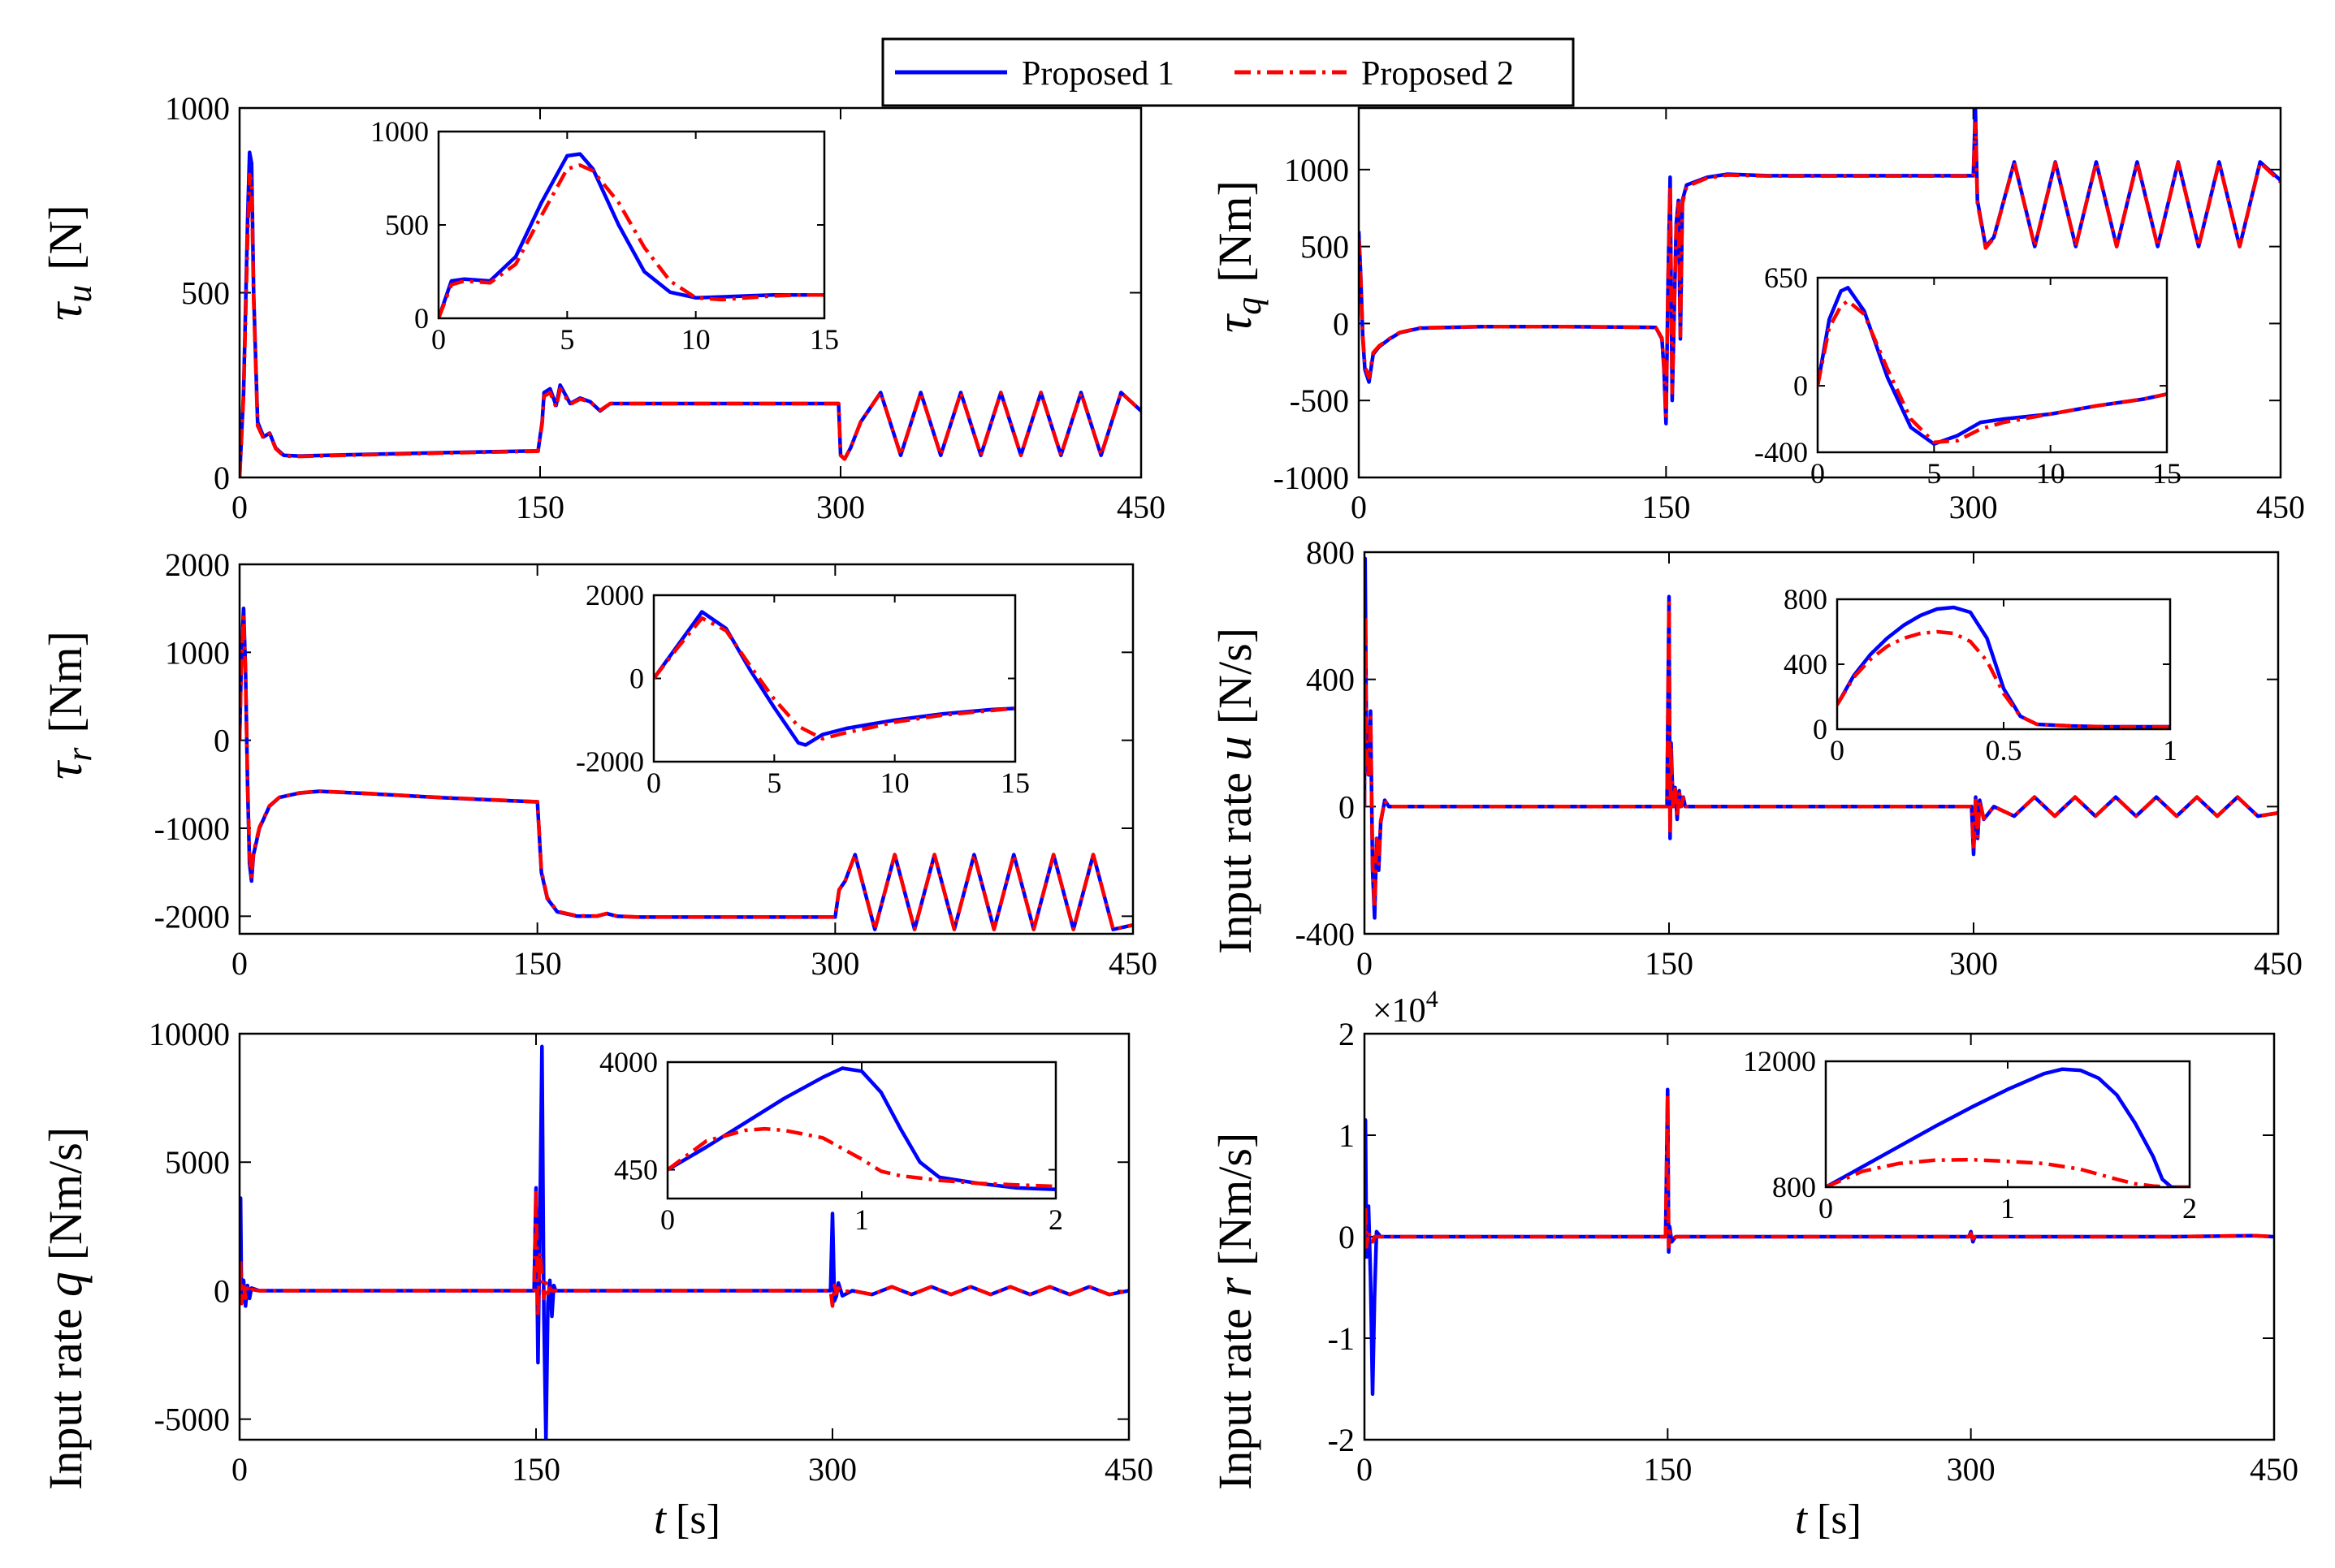 This screenshot has width=2335, height=1568. Describe the element at coordinates (628, 1062) in the screenshot. I see `rate-q-inset-ytick-label: 4000` at that location.